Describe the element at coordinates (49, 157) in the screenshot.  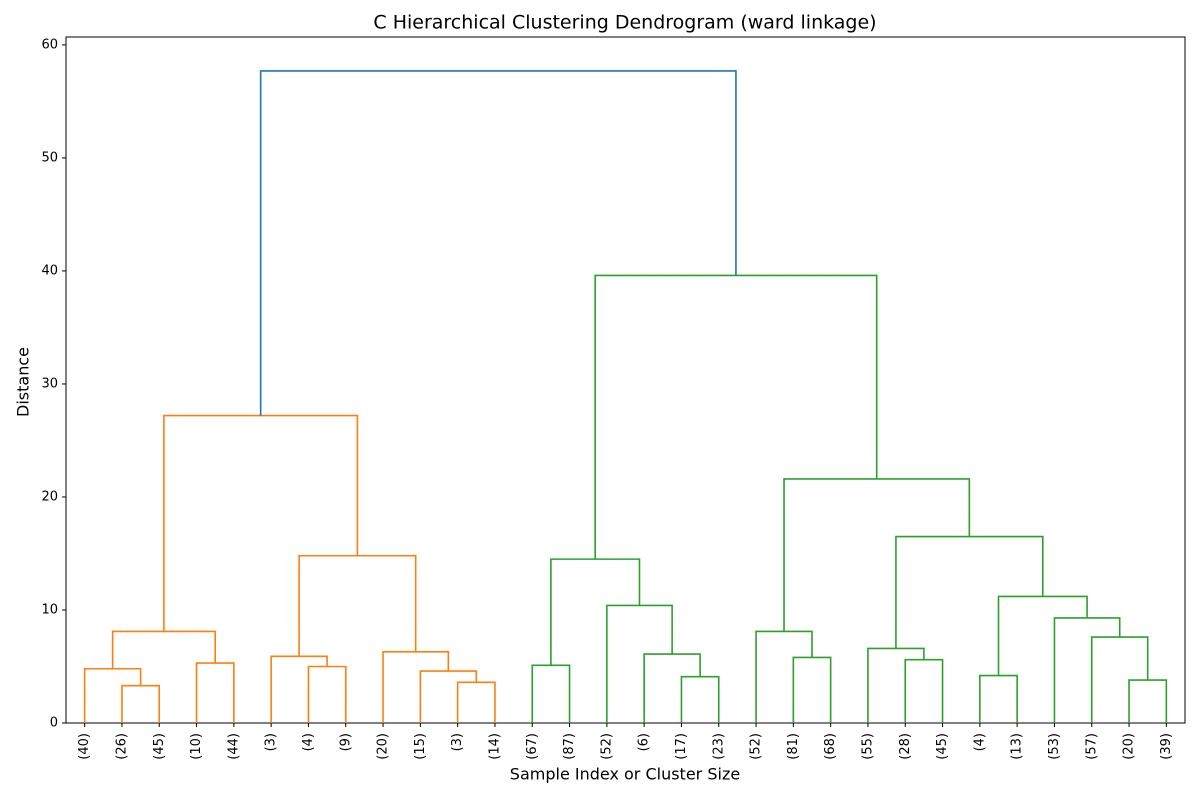
I see `y-tick-label: 50` at that location.